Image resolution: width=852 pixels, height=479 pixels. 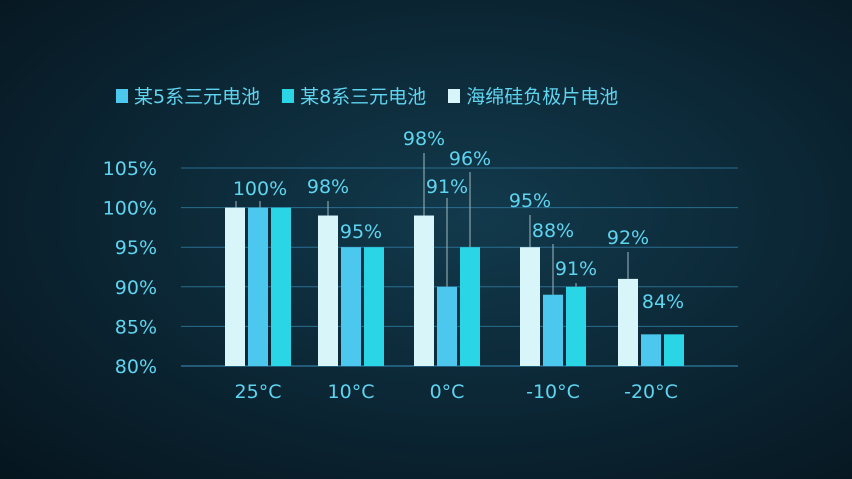 What do you see at coordinates (542, 97) in the screenshot?
I see `legend-label-silicon: 海绵硅负极片电池` at bounding box center [542, 97].